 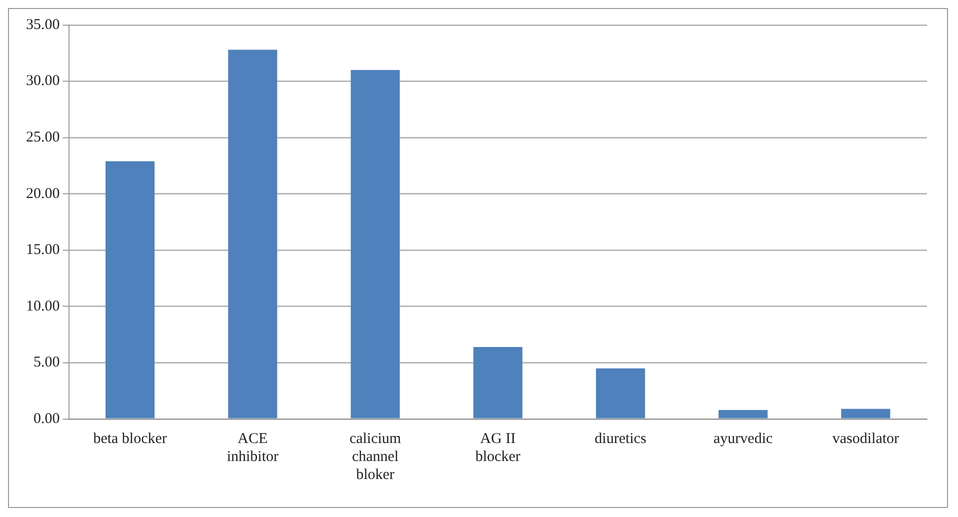 I want to click on x-tick-label: calicium channel bloker, so click(x=375, y=456).